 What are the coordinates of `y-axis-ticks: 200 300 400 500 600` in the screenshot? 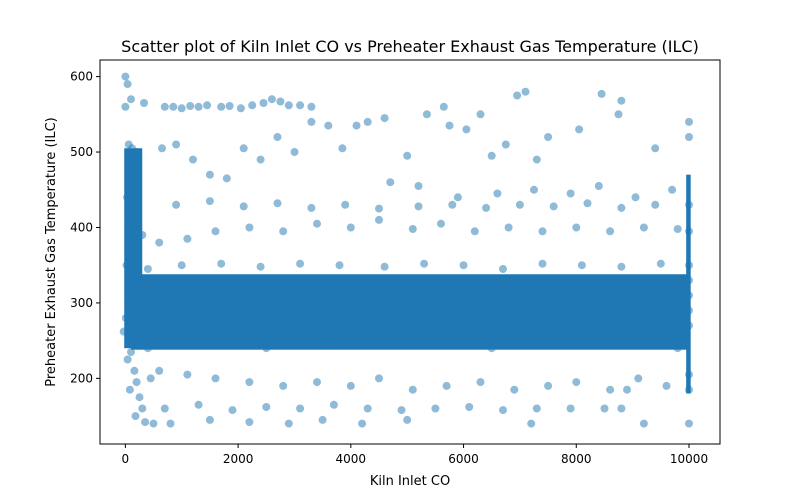 It's located at (85, 227).